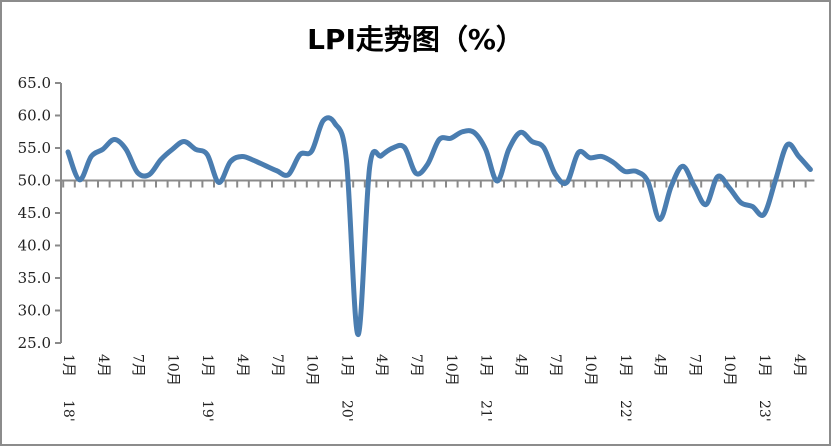  What do you see at coordinates (415, 39) in the screenshot?
I see `chart-title: LPI走势图（%）` at bounding box center [415, 39].